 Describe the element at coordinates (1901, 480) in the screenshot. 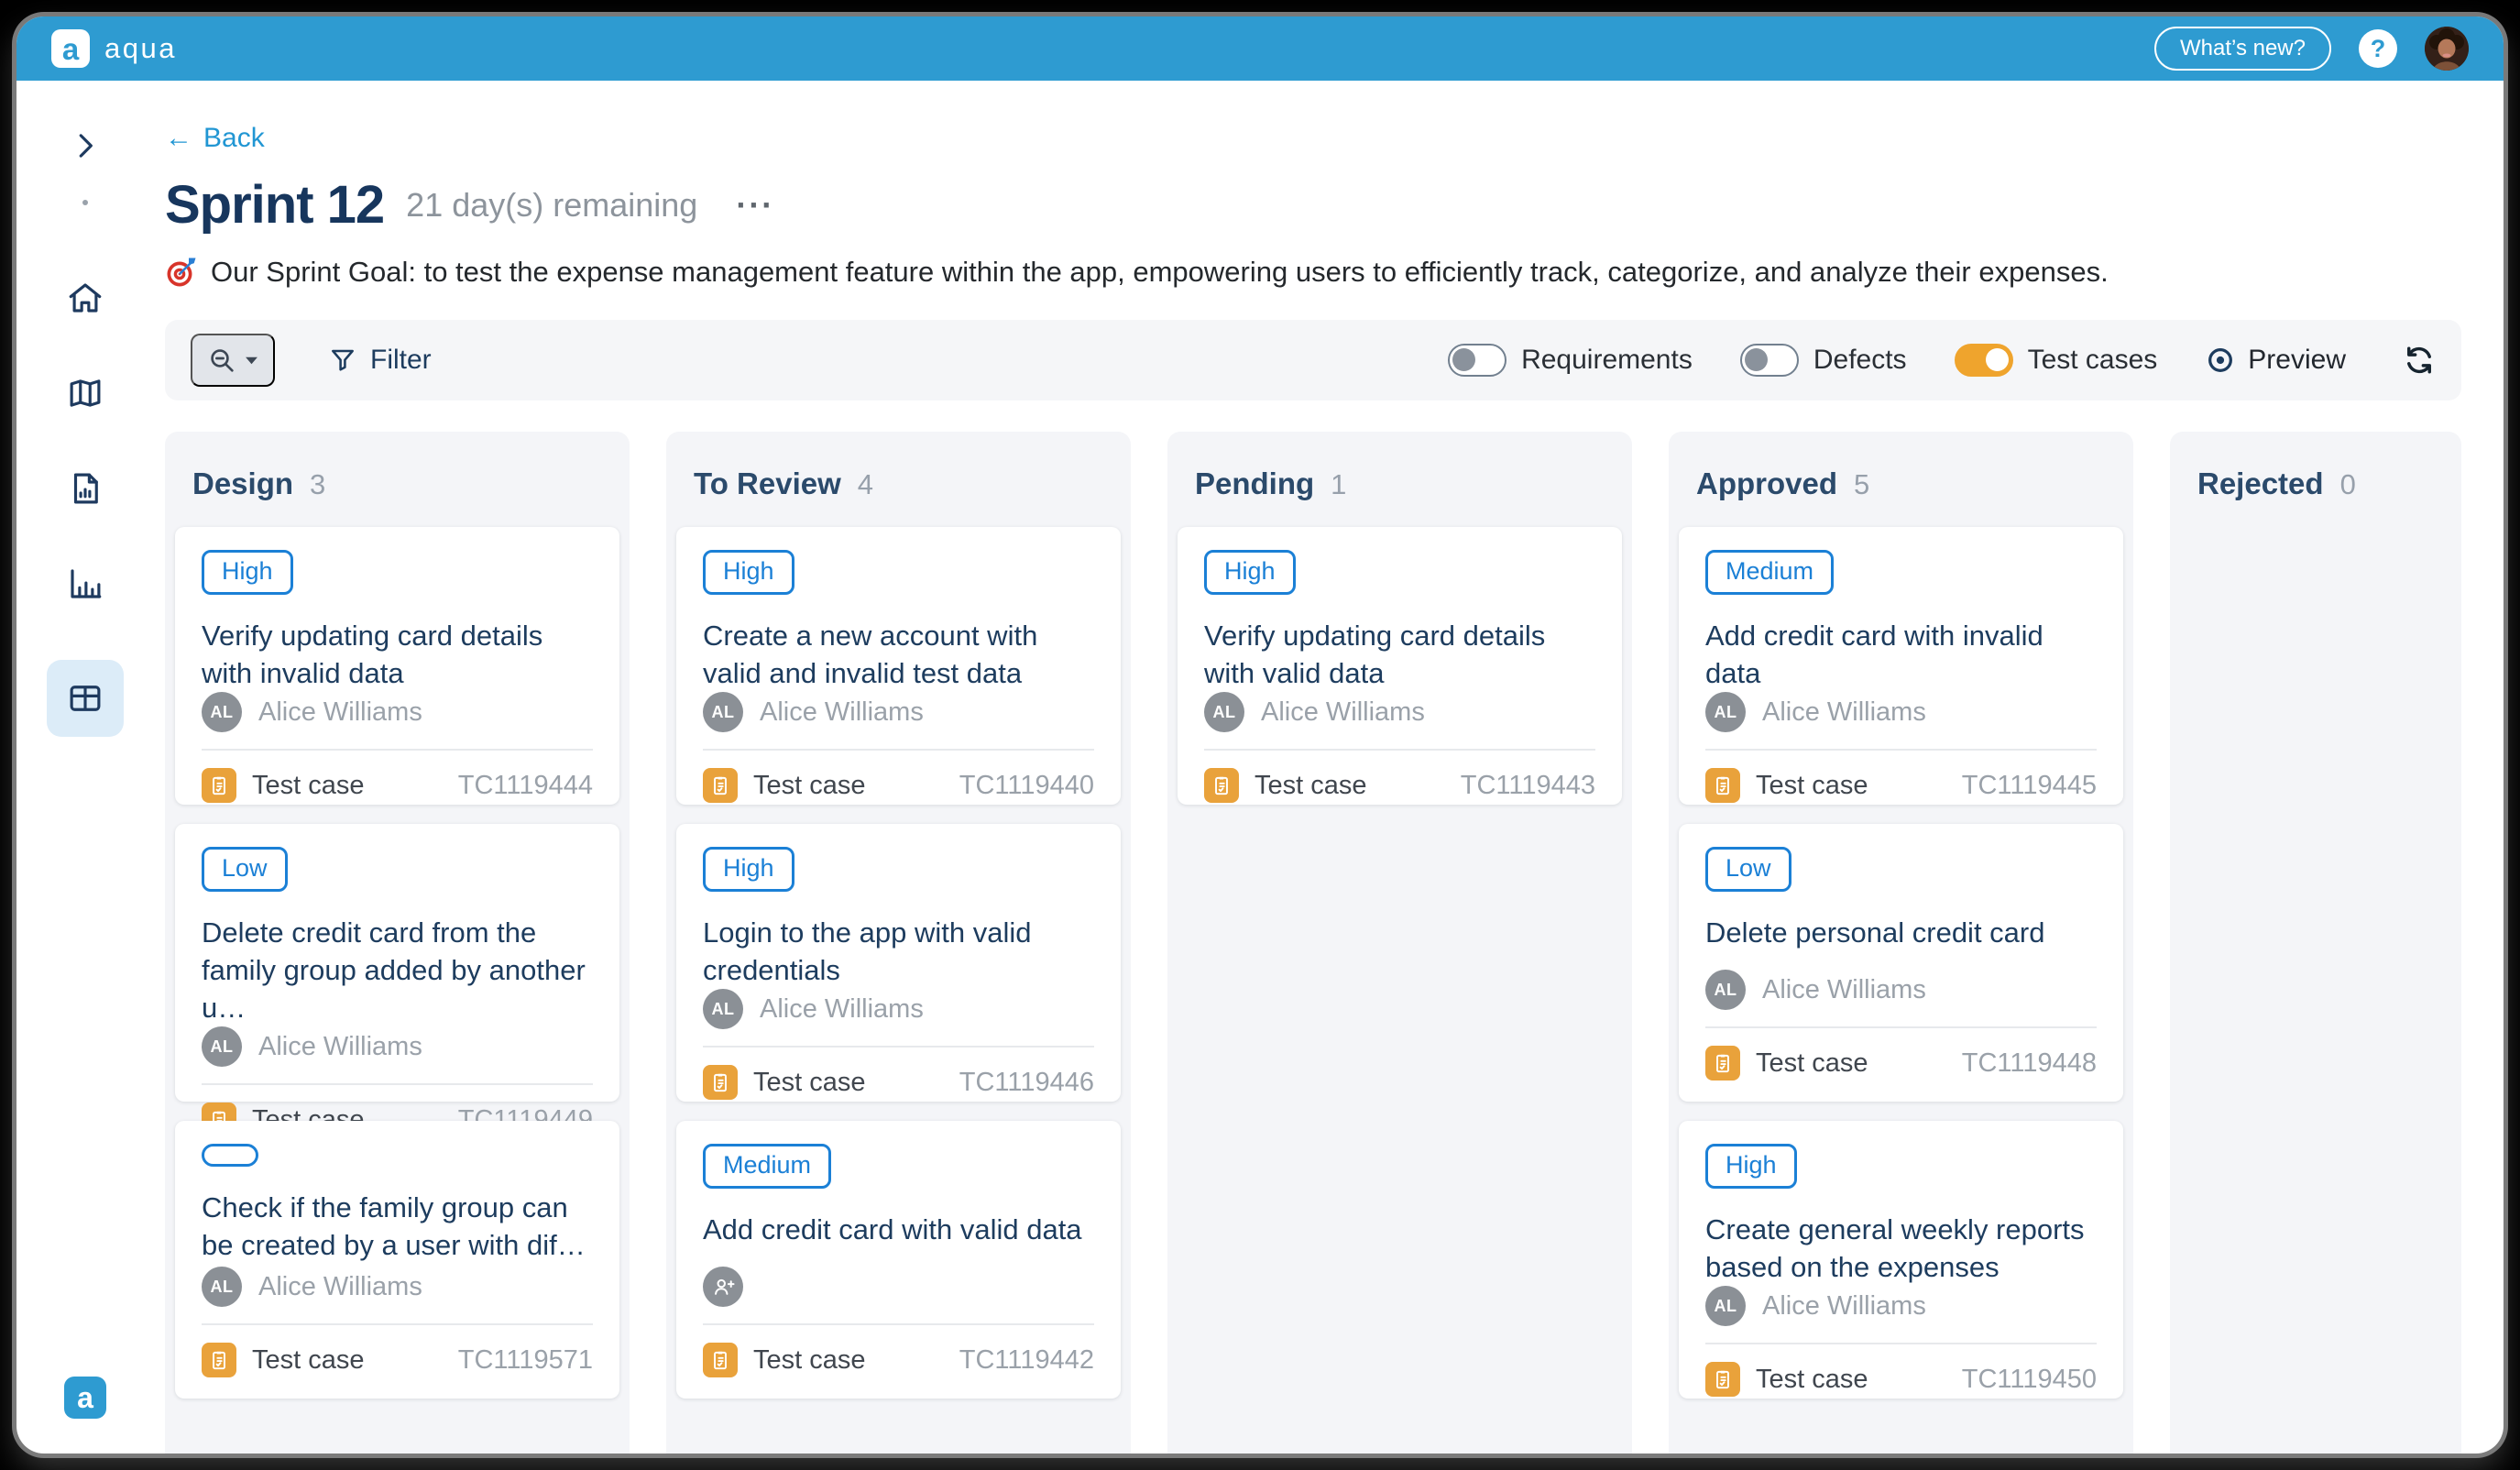

I see `column-header: Approved 5` at that location.